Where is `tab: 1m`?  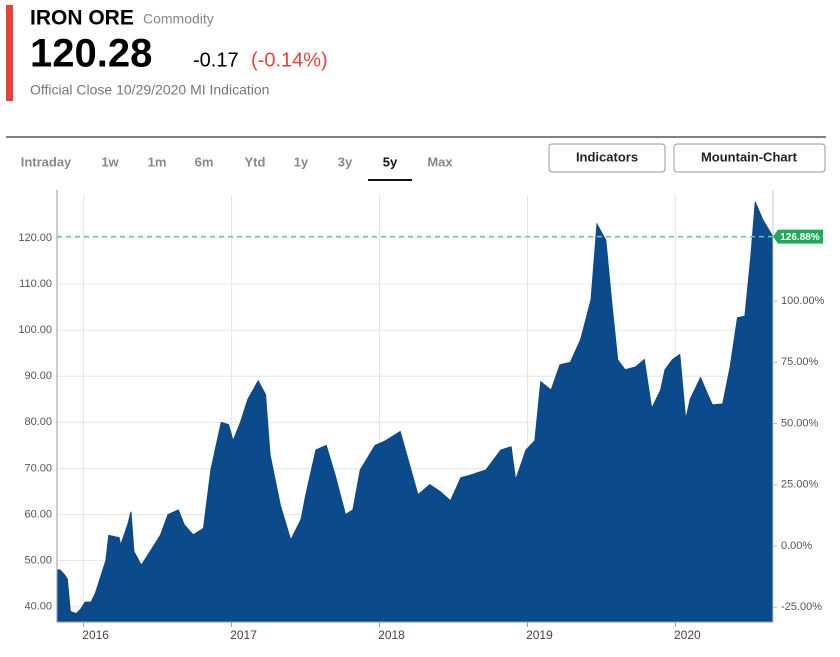
tab: 1m is located at coordinates (157, 161).